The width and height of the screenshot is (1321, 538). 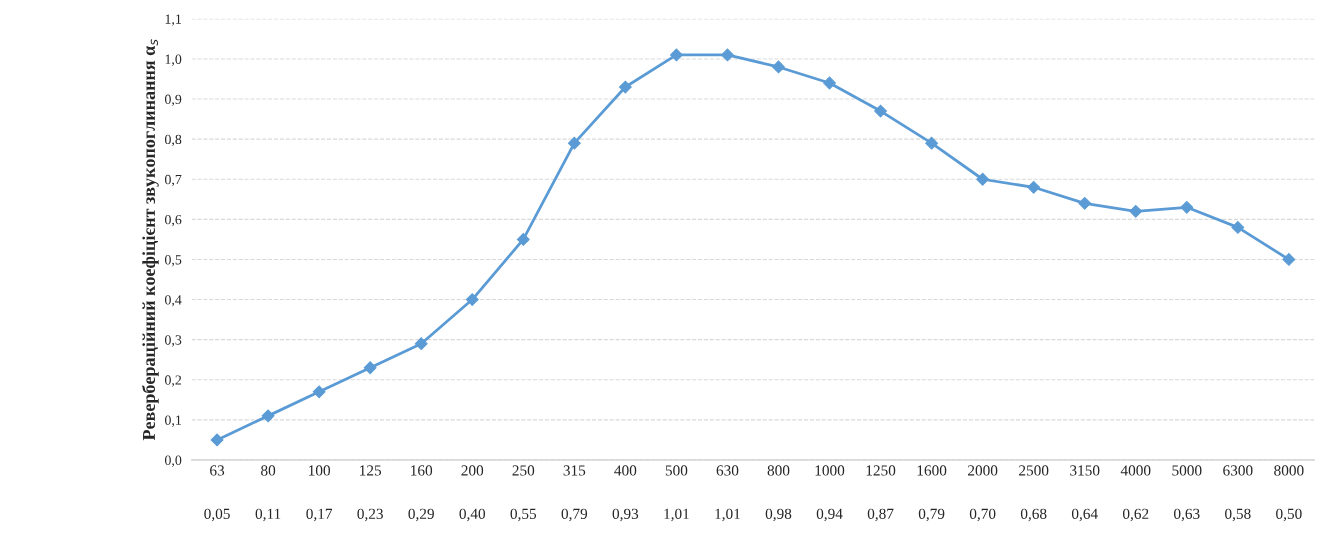 What do you see at coordinates (173, 220) in the screenshot?
I see `y-tick-label: 0,6` at bounding box center [173, 220].